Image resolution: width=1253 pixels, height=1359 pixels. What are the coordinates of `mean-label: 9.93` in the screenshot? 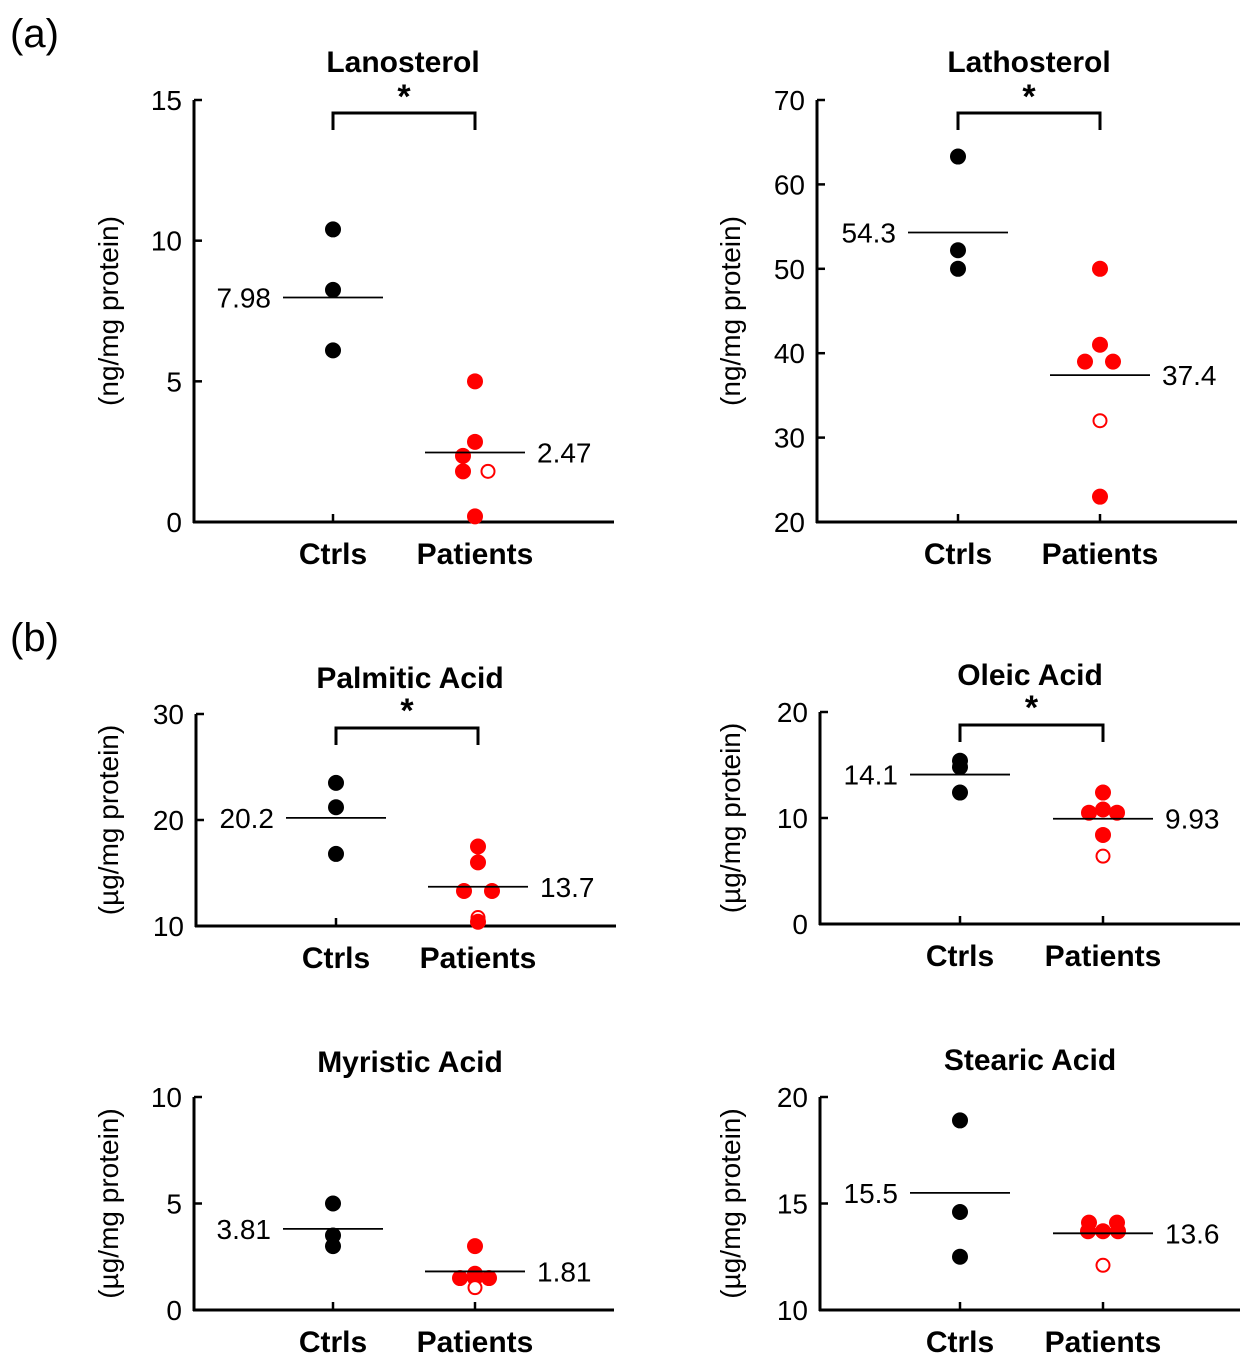 It's located at (1192, 819).